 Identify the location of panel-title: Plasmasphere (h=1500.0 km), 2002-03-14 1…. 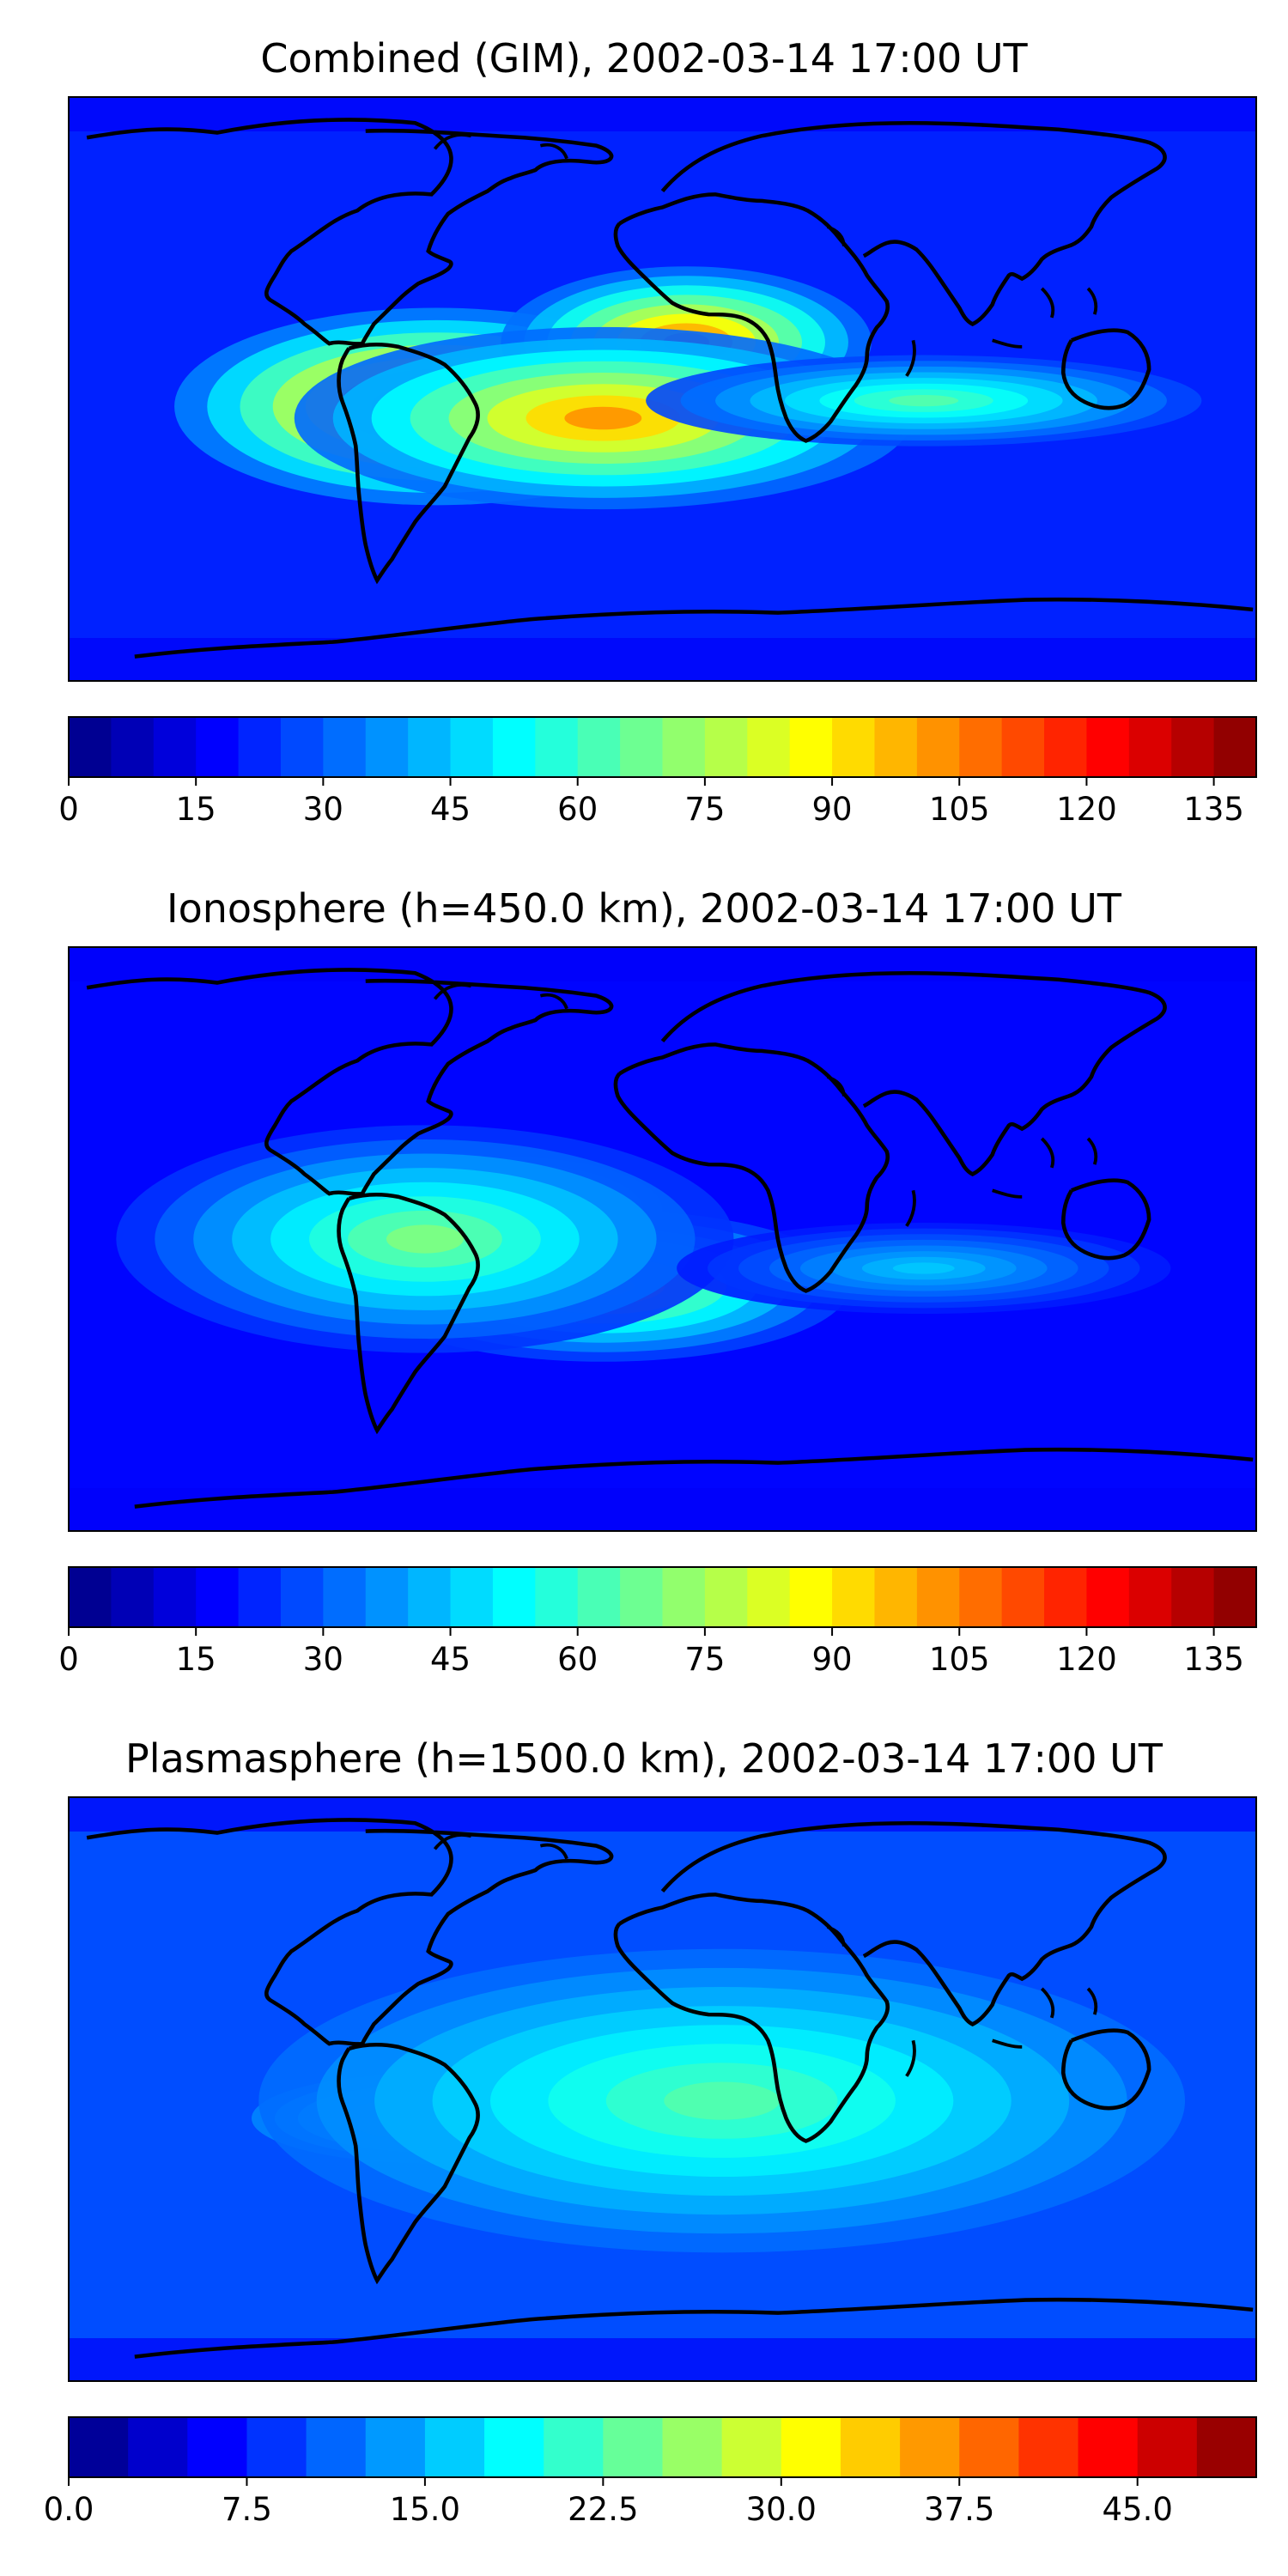
(644, 1759).